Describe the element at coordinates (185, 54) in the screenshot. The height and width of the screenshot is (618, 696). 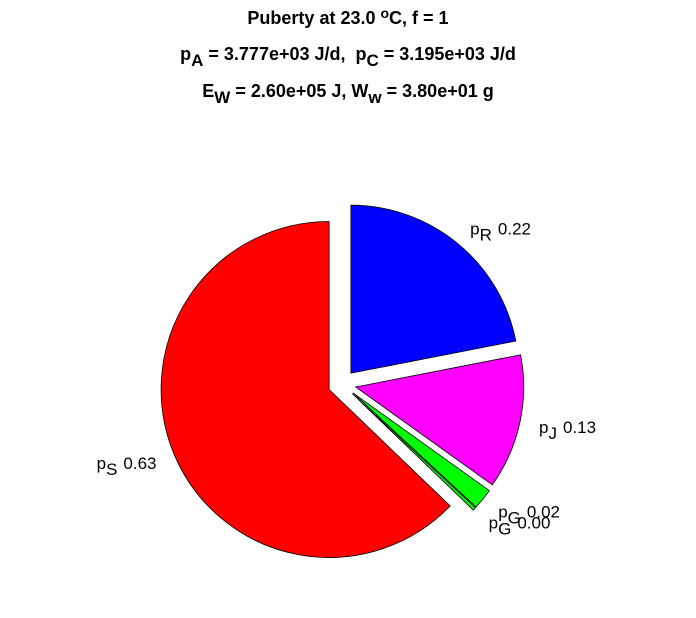
I see `title-segment: p` at that location.